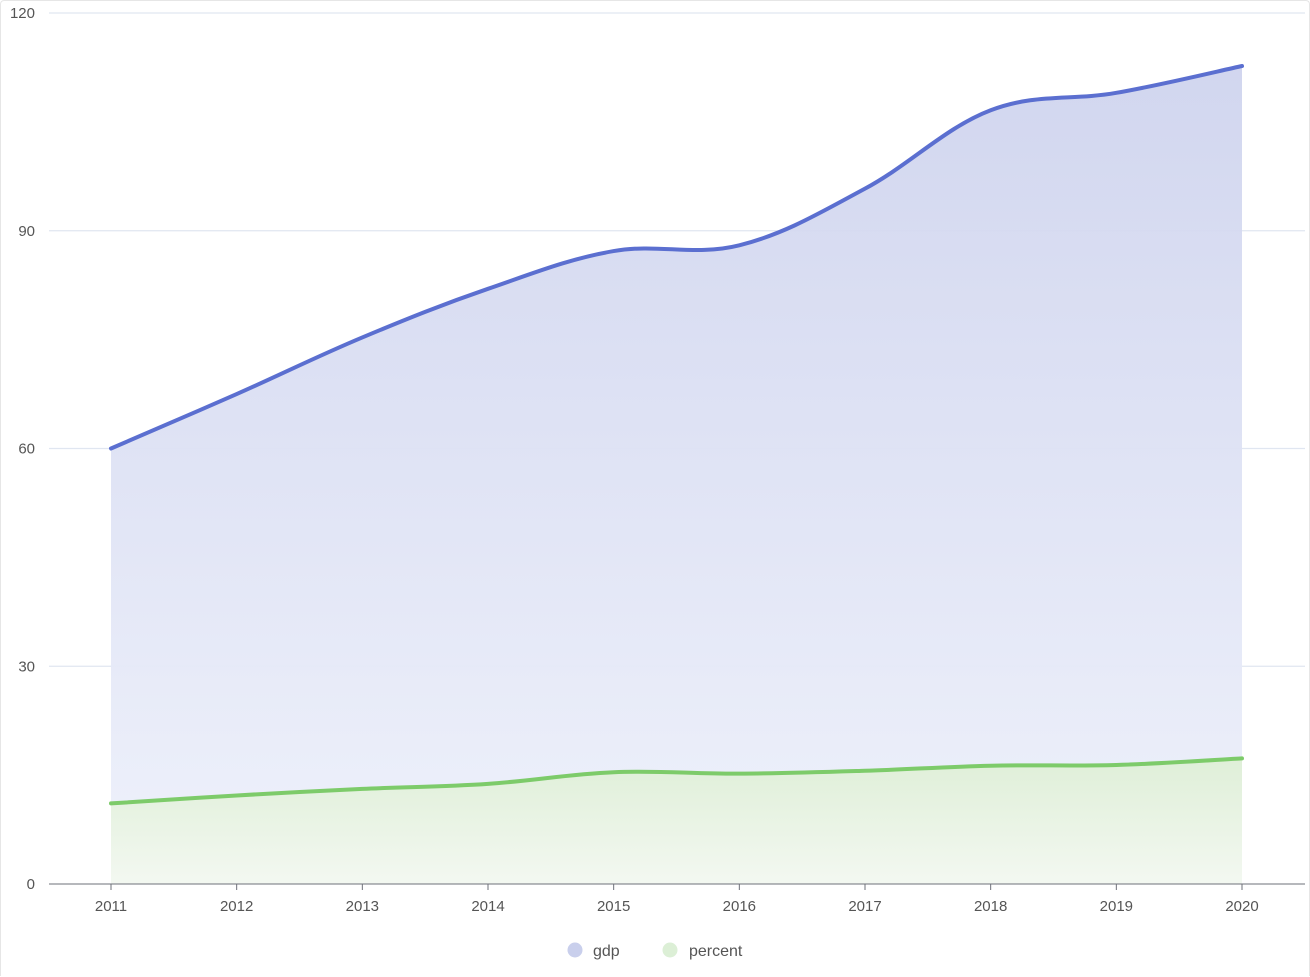 The height and width of the screenshot is (977, 1310). Describe the element at coordinates (362, 906) in the screenshot. I see `x-tick-label: 2013` at that location.